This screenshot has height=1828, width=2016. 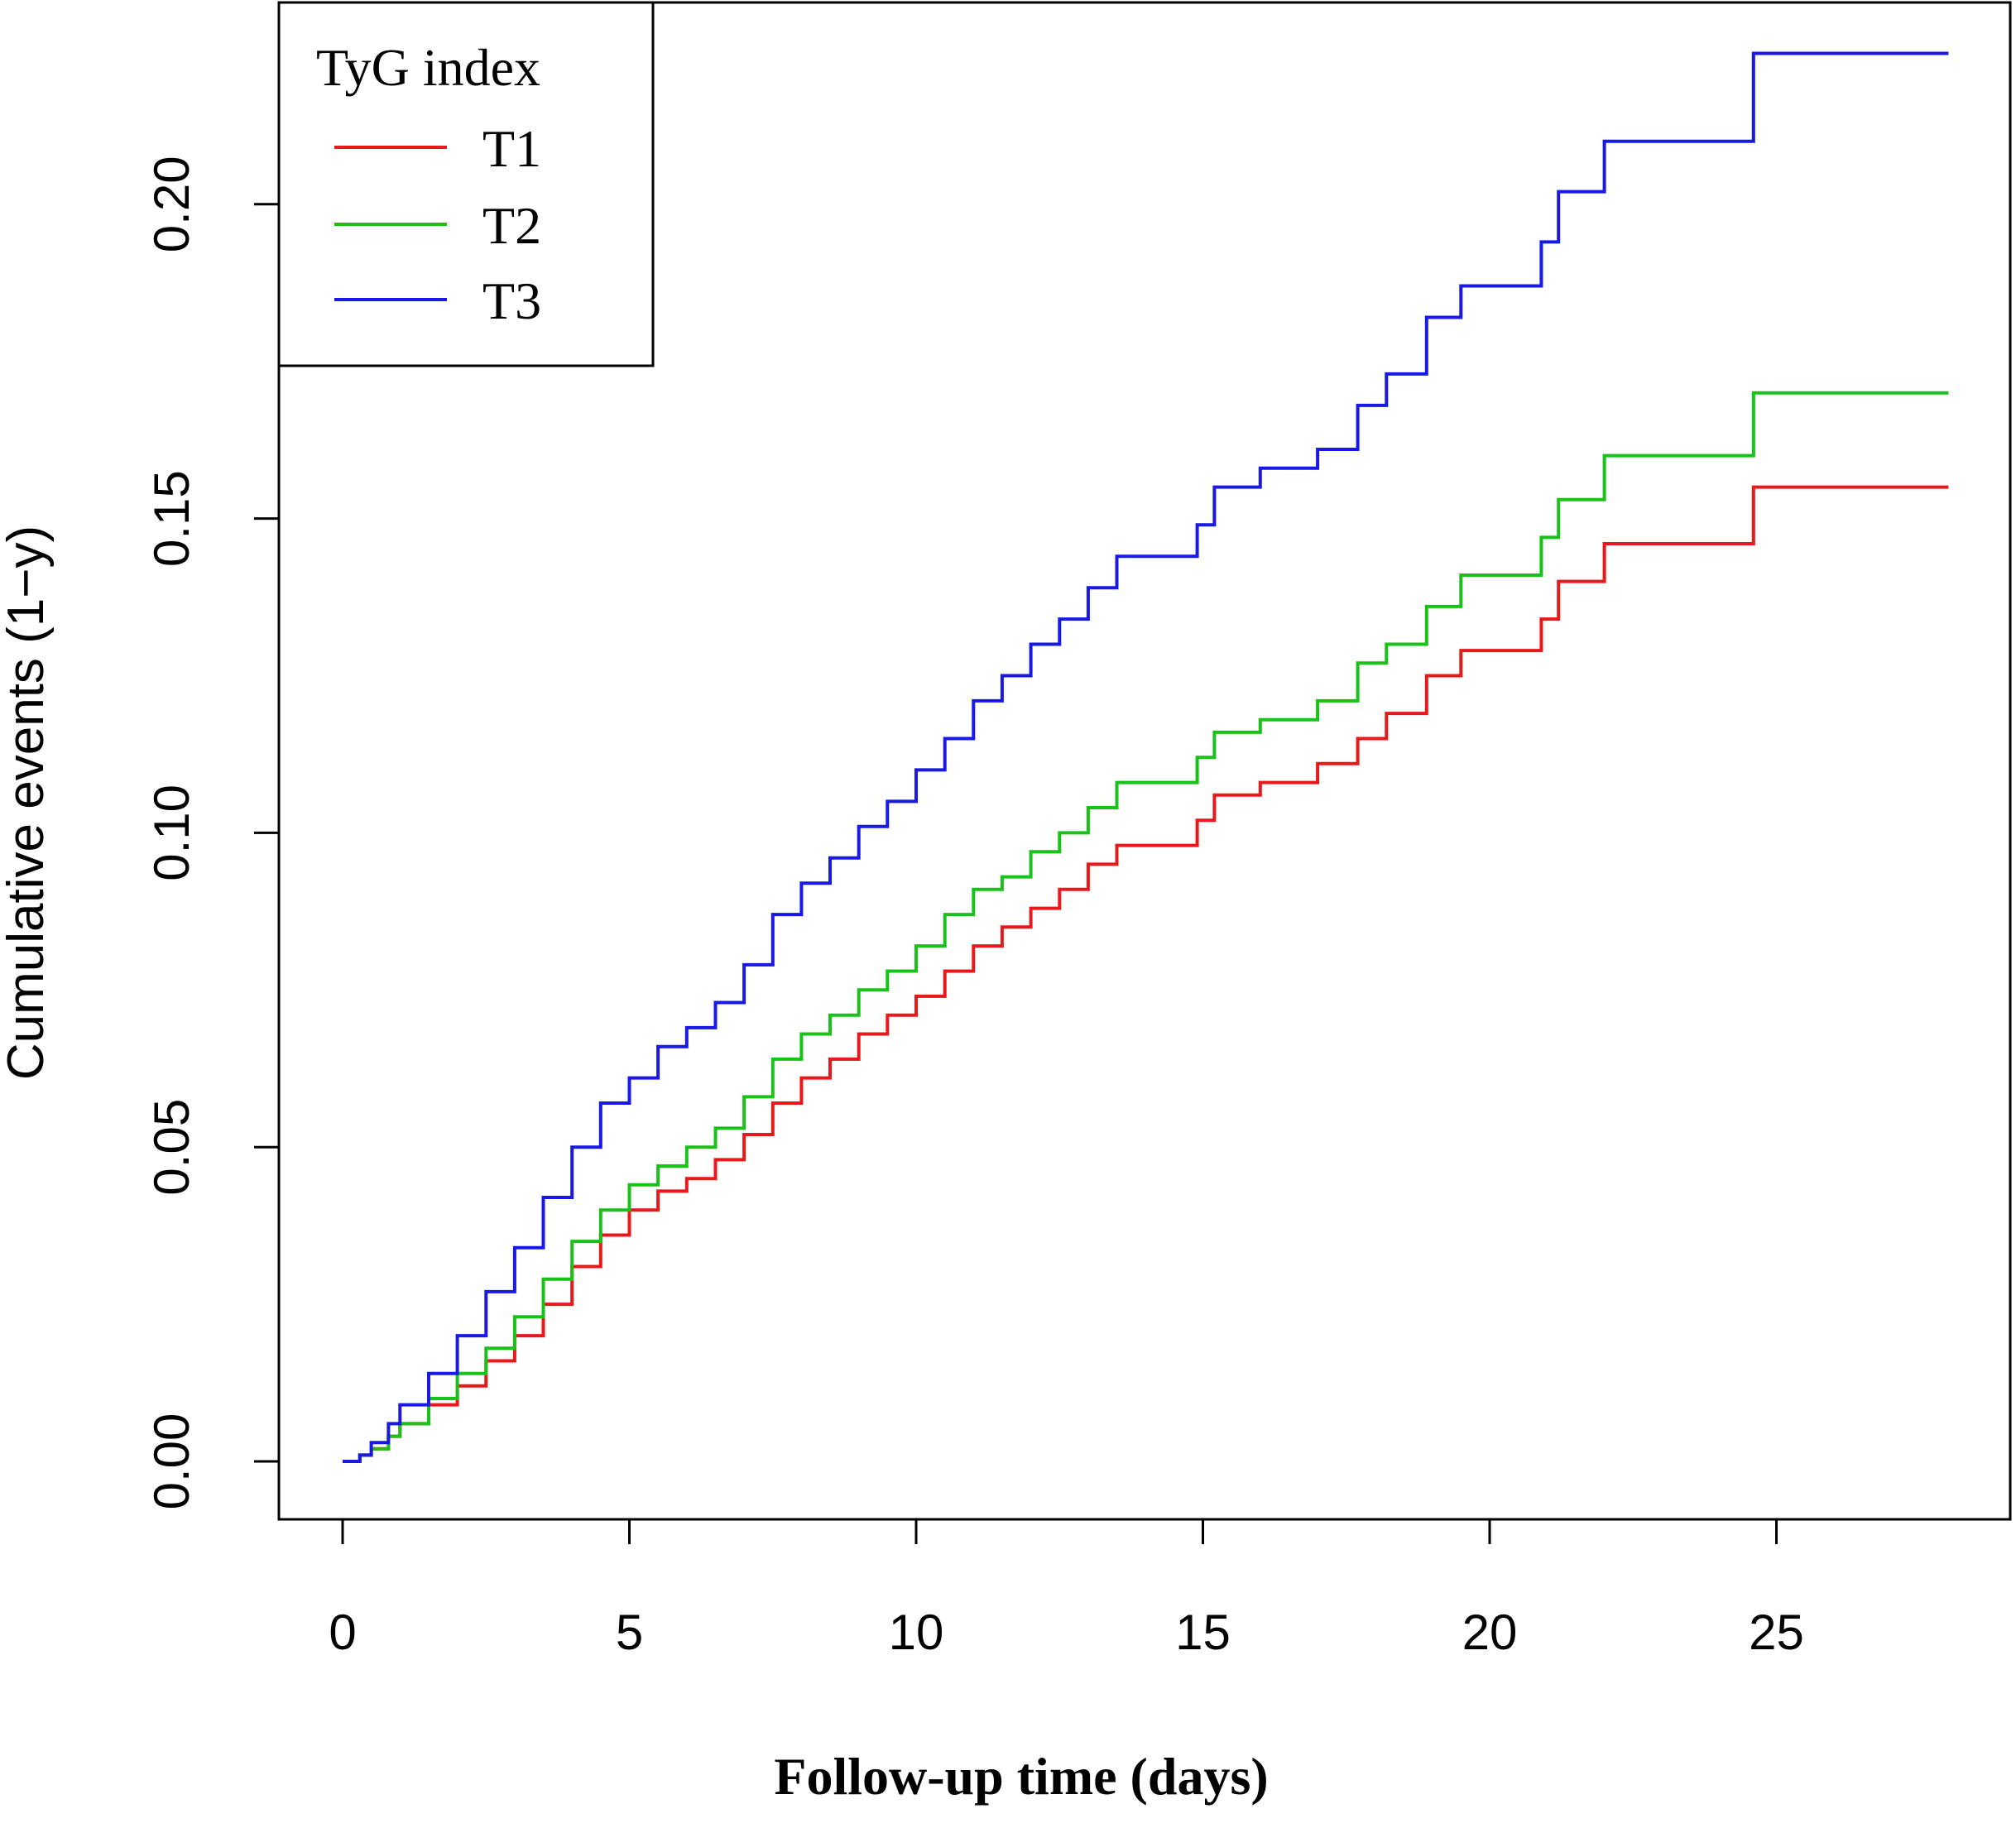 I want to click on x-tick-label: 25, so click(x=1776, y=1632).